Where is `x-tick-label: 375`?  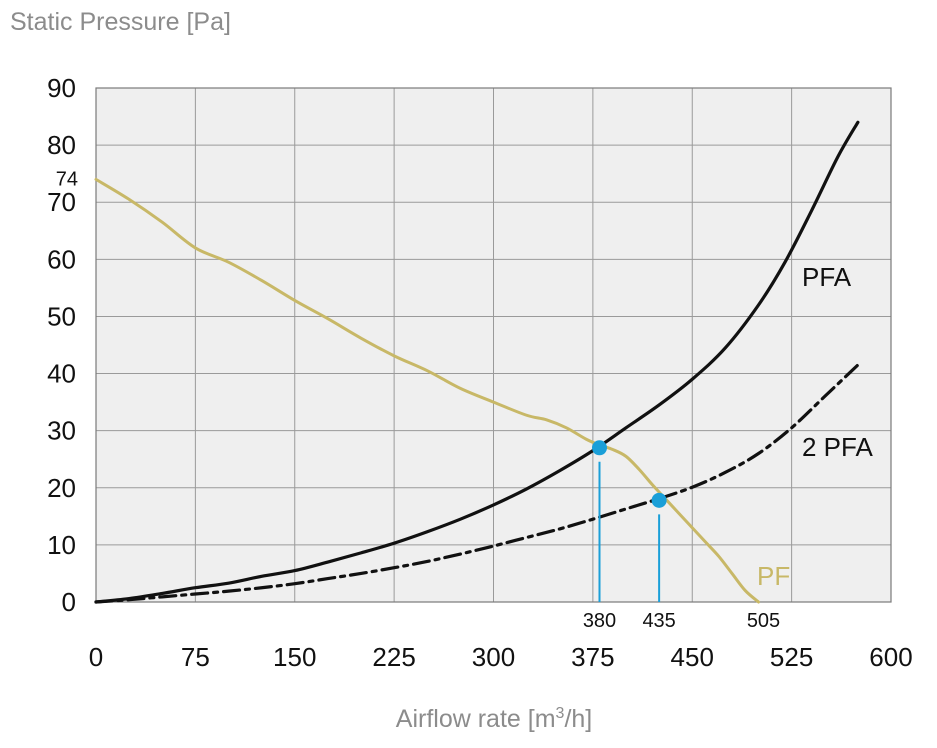
x-tick-label: 375 is located at coordinates (592, 657).